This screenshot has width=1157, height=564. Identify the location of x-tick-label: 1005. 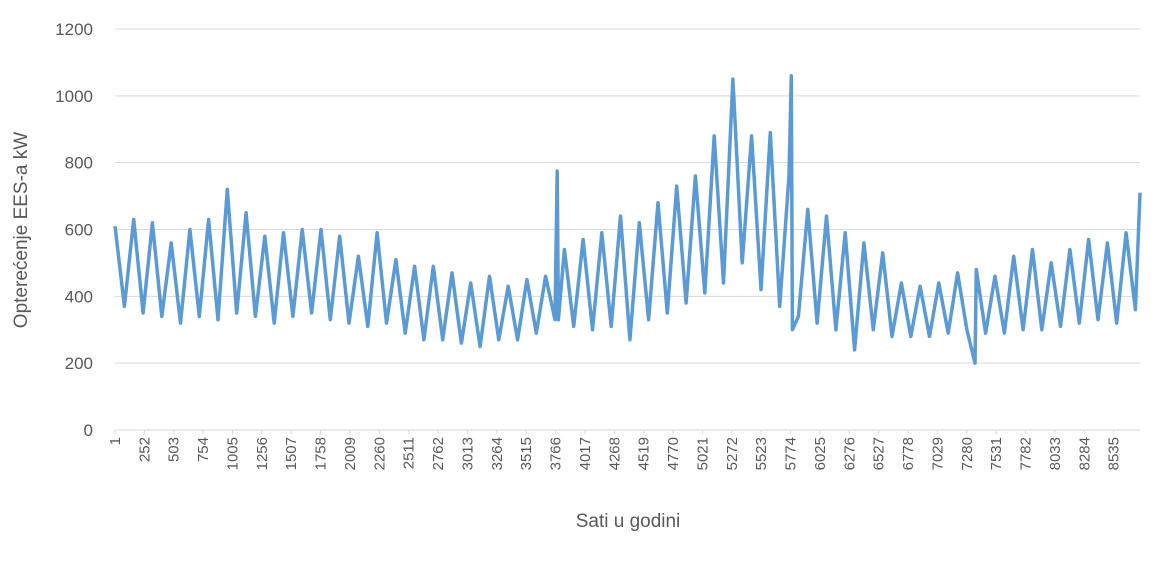
(232, 453).